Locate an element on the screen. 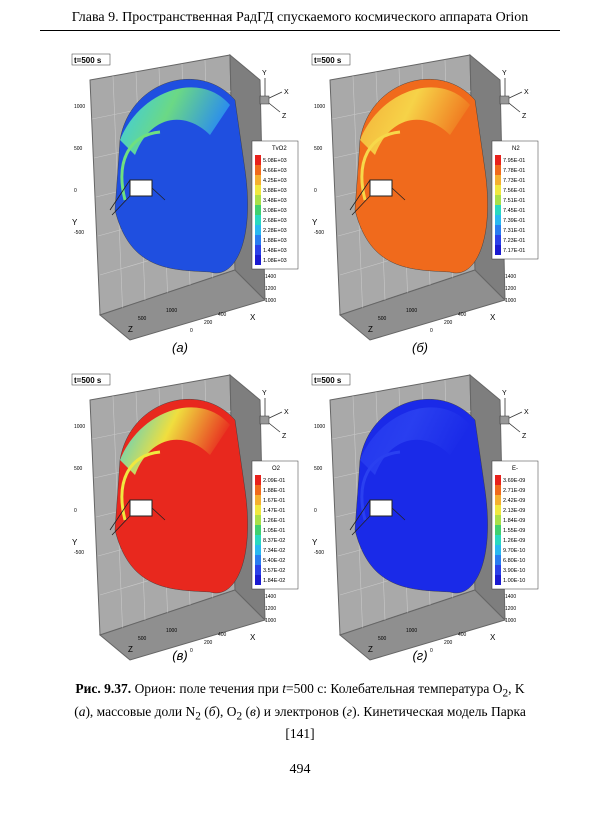 This screenshot has width=600, height=815. capsule is located at coordinates (381, 508).